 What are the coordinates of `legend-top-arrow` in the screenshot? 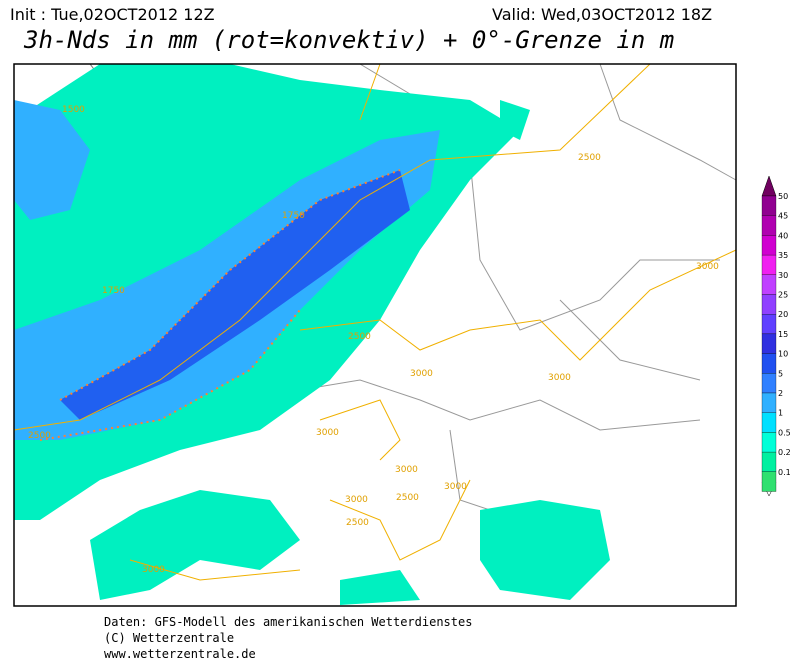 It's located at (769, 186).